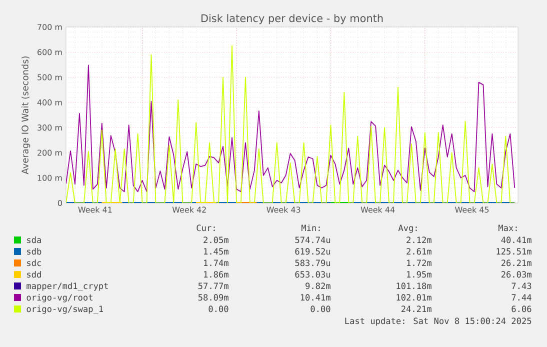 The image size is (547, 347). Describe the element at coordinates (516, 240) in the screenshot. I see `text: 40.41m` at that location.